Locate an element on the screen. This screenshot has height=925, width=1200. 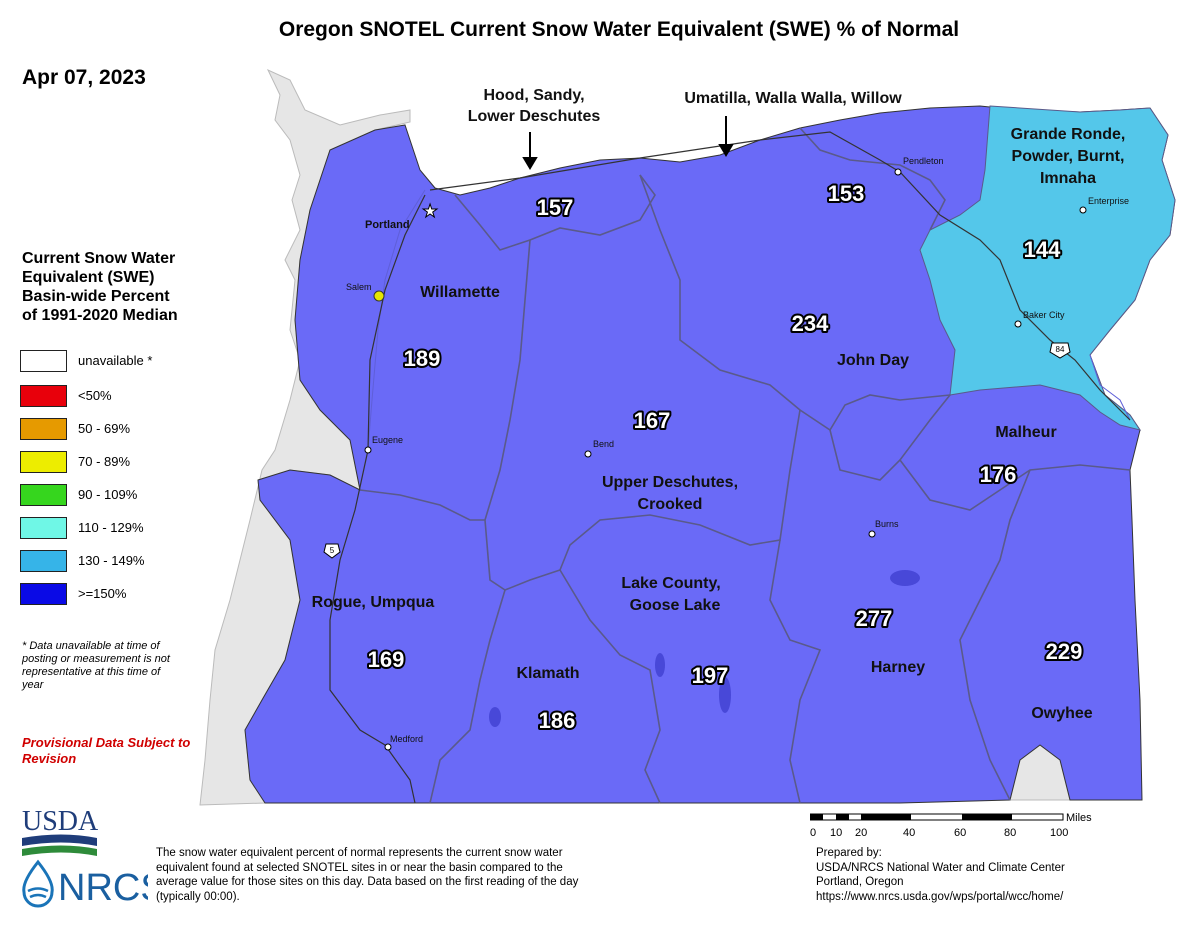
basin-value: 229 is located at coordinates (1064, 651).